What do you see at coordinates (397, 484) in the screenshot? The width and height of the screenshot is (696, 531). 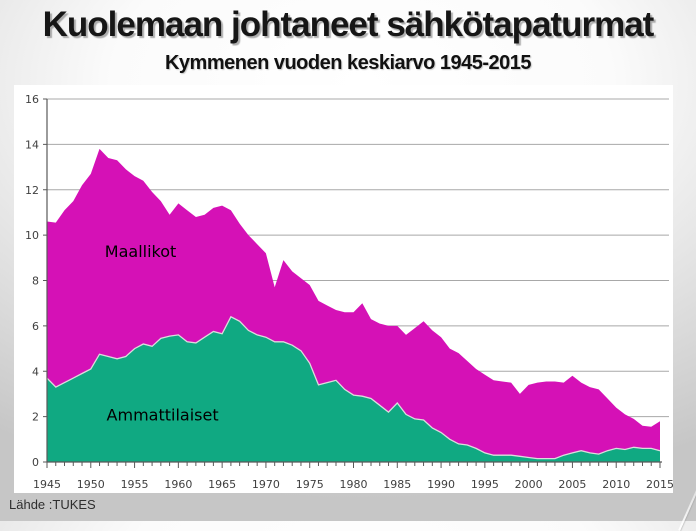 I see `x-tick-label: 1985` at bounding box center [397, 484].